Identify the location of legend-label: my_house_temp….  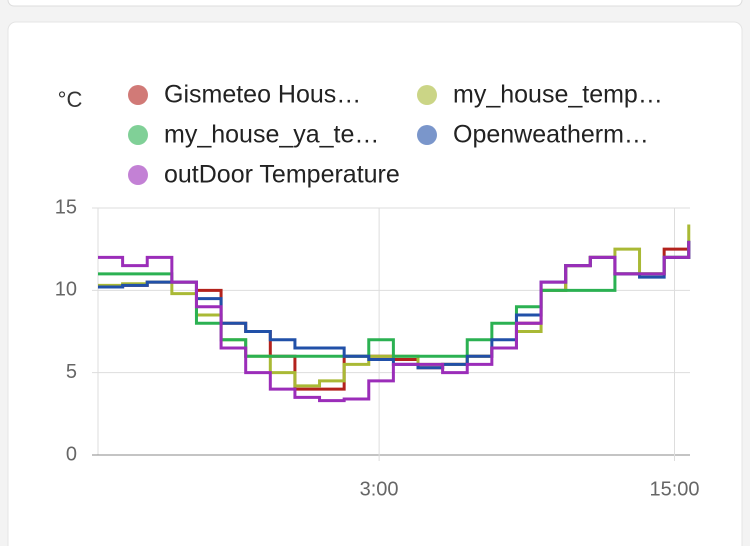
(558, 95).